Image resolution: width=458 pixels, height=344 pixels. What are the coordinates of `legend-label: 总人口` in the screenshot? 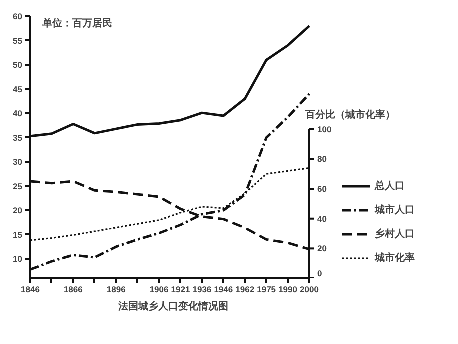 It's located at (390, 186).